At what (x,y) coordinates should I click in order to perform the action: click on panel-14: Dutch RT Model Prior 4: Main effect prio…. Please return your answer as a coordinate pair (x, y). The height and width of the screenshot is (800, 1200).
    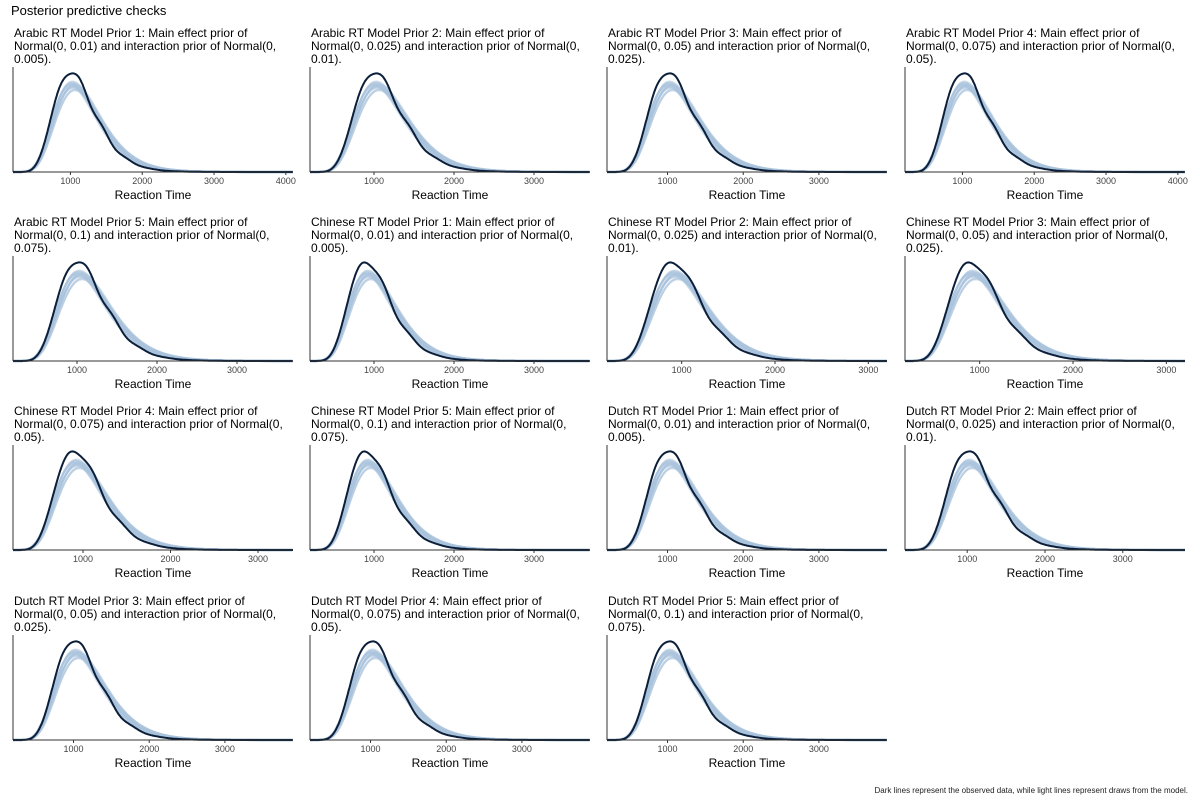
    Looking at the image, I should click on (450, 685).